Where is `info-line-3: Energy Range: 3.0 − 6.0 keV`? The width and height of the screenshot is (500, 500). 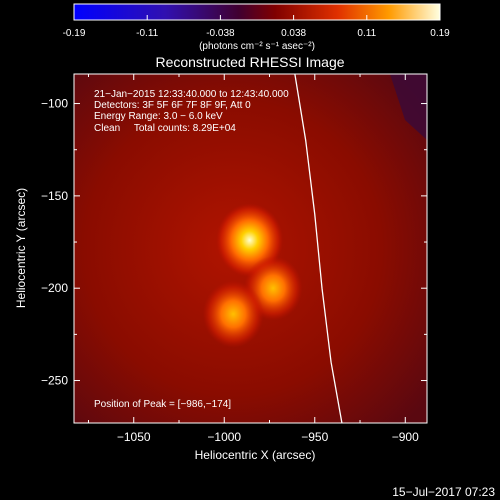 info-line-3: Energy Range: 3.0 − 6.0 keV is located at coordinates (158, 116).